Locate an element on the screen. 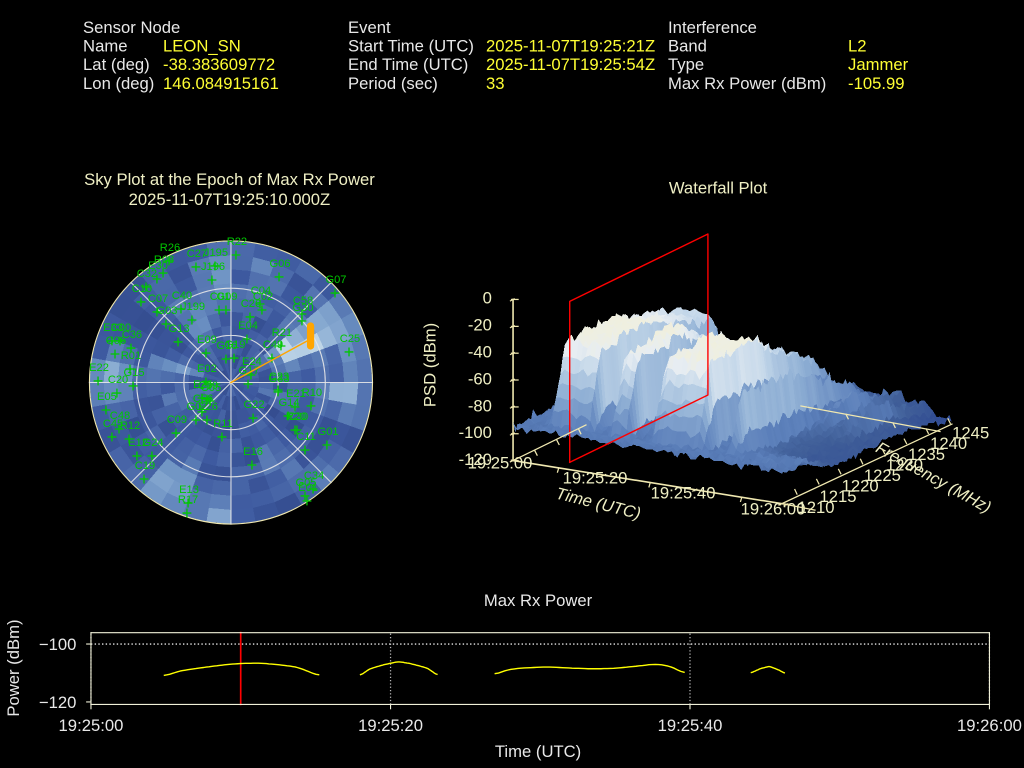  svg-text: R11 is located at coordinates (223, 424).